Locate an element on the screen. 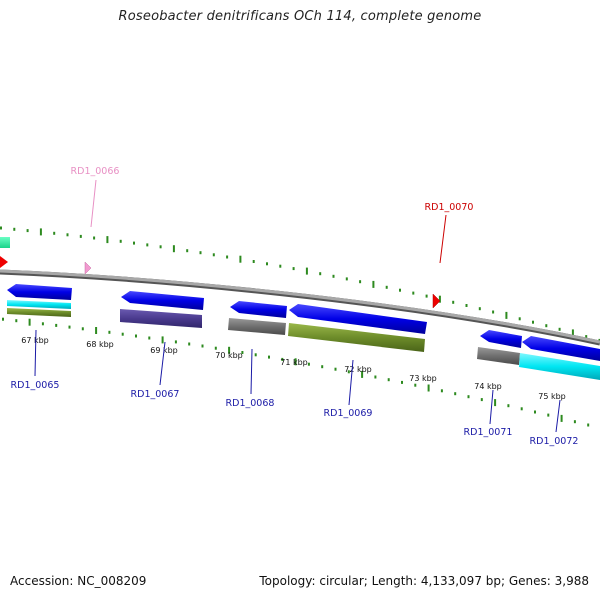 Image resolution: width=600 pixels, height=600 pixels. gene-label-rd1-0071: RD1_0071 is located at coordinates (488, 432).